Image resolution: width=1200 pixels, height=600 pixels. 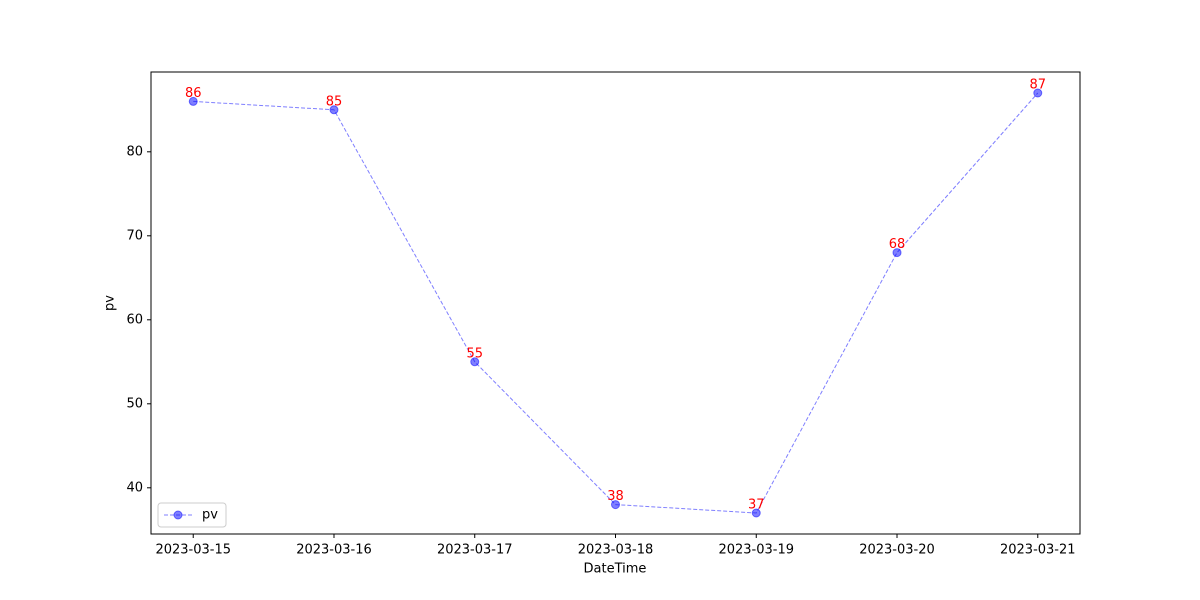 What do you see at coordinates (756, 505) in the screenshot?
I see `data-label: 37` at bounding box center [756, 505].